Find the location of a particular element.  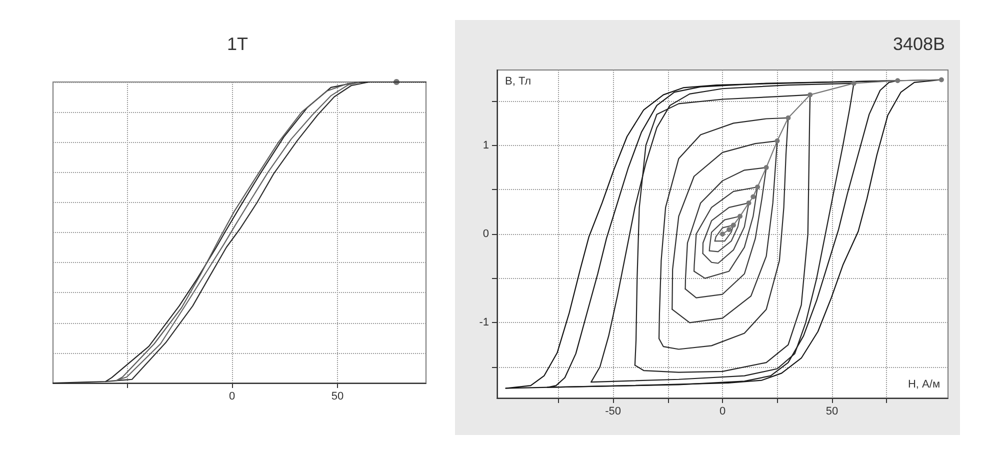

y-tick-label: 0 is located at coordinates (485, 234).